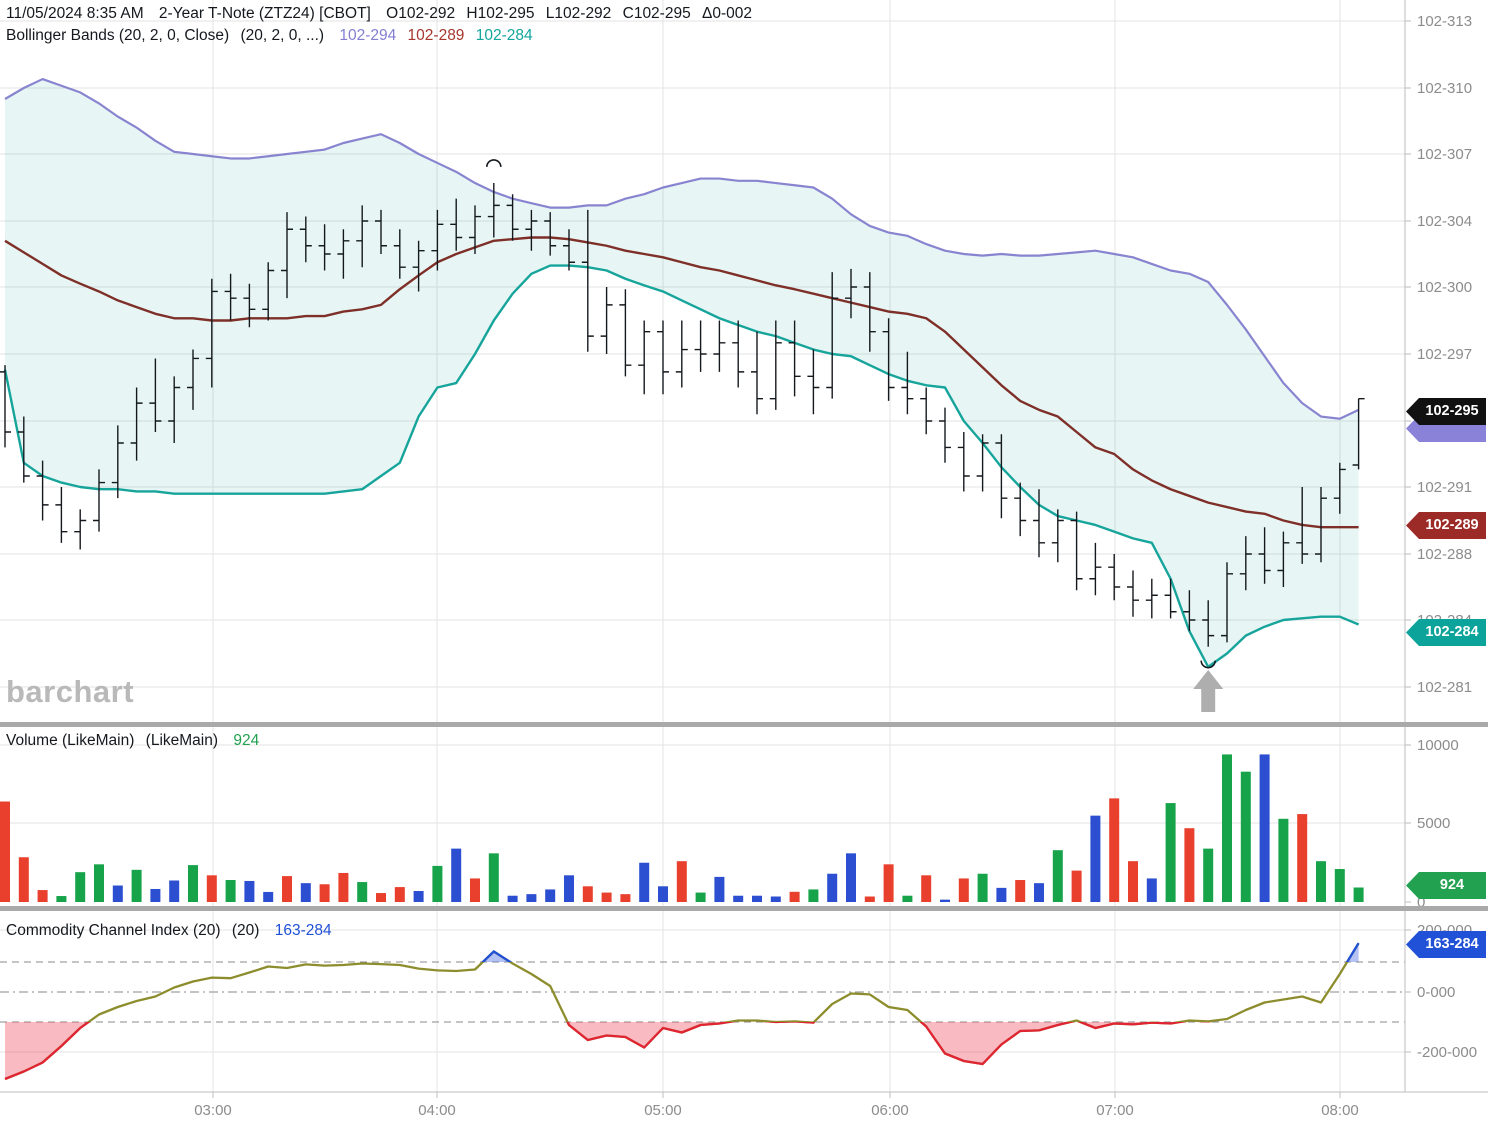  I want to click on price-axis-label: 102-297, so click(1444, 354).